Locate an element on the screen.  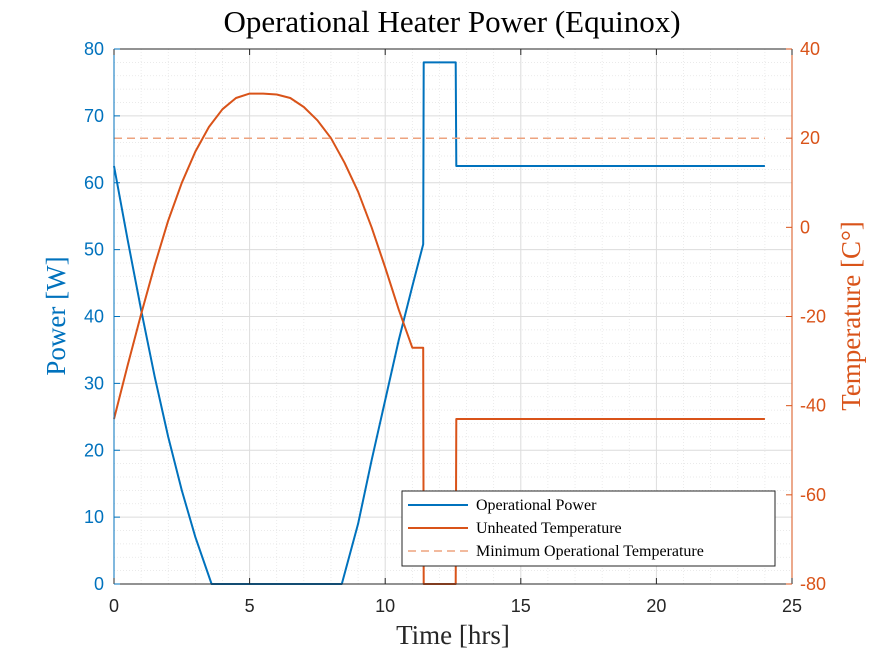
x-tick-label: 0 is located at coordinates (114, 606).